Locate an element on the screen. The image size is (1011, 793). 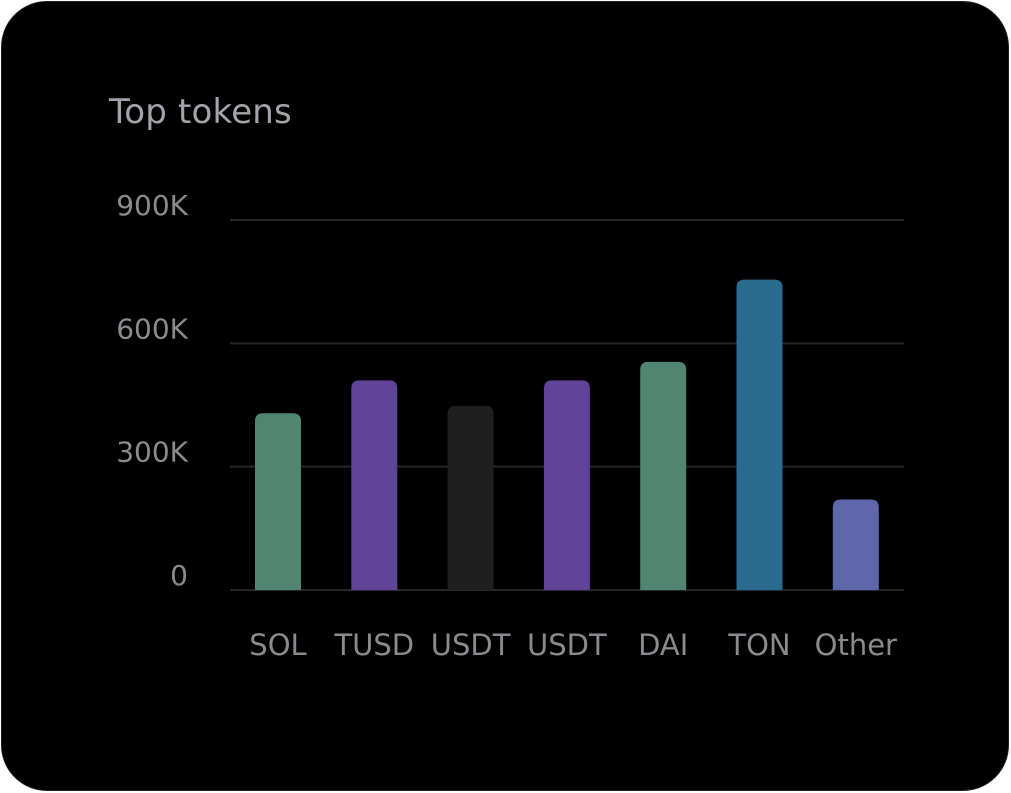
x-tick-label: TON is located at coordinates (758, 645).